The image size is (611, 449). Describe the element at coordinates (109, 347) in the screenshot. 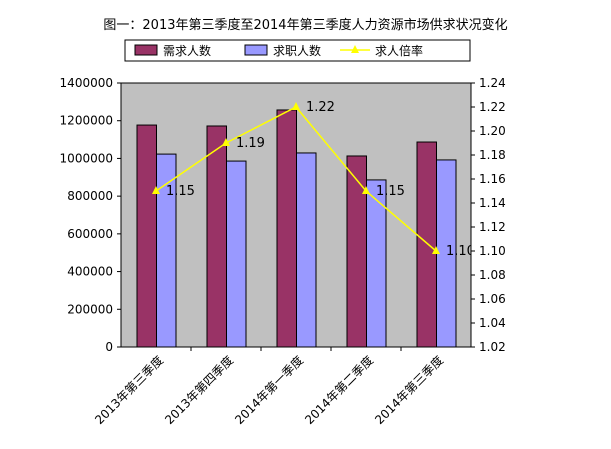

I see `left-tick-label: 0` at that location.